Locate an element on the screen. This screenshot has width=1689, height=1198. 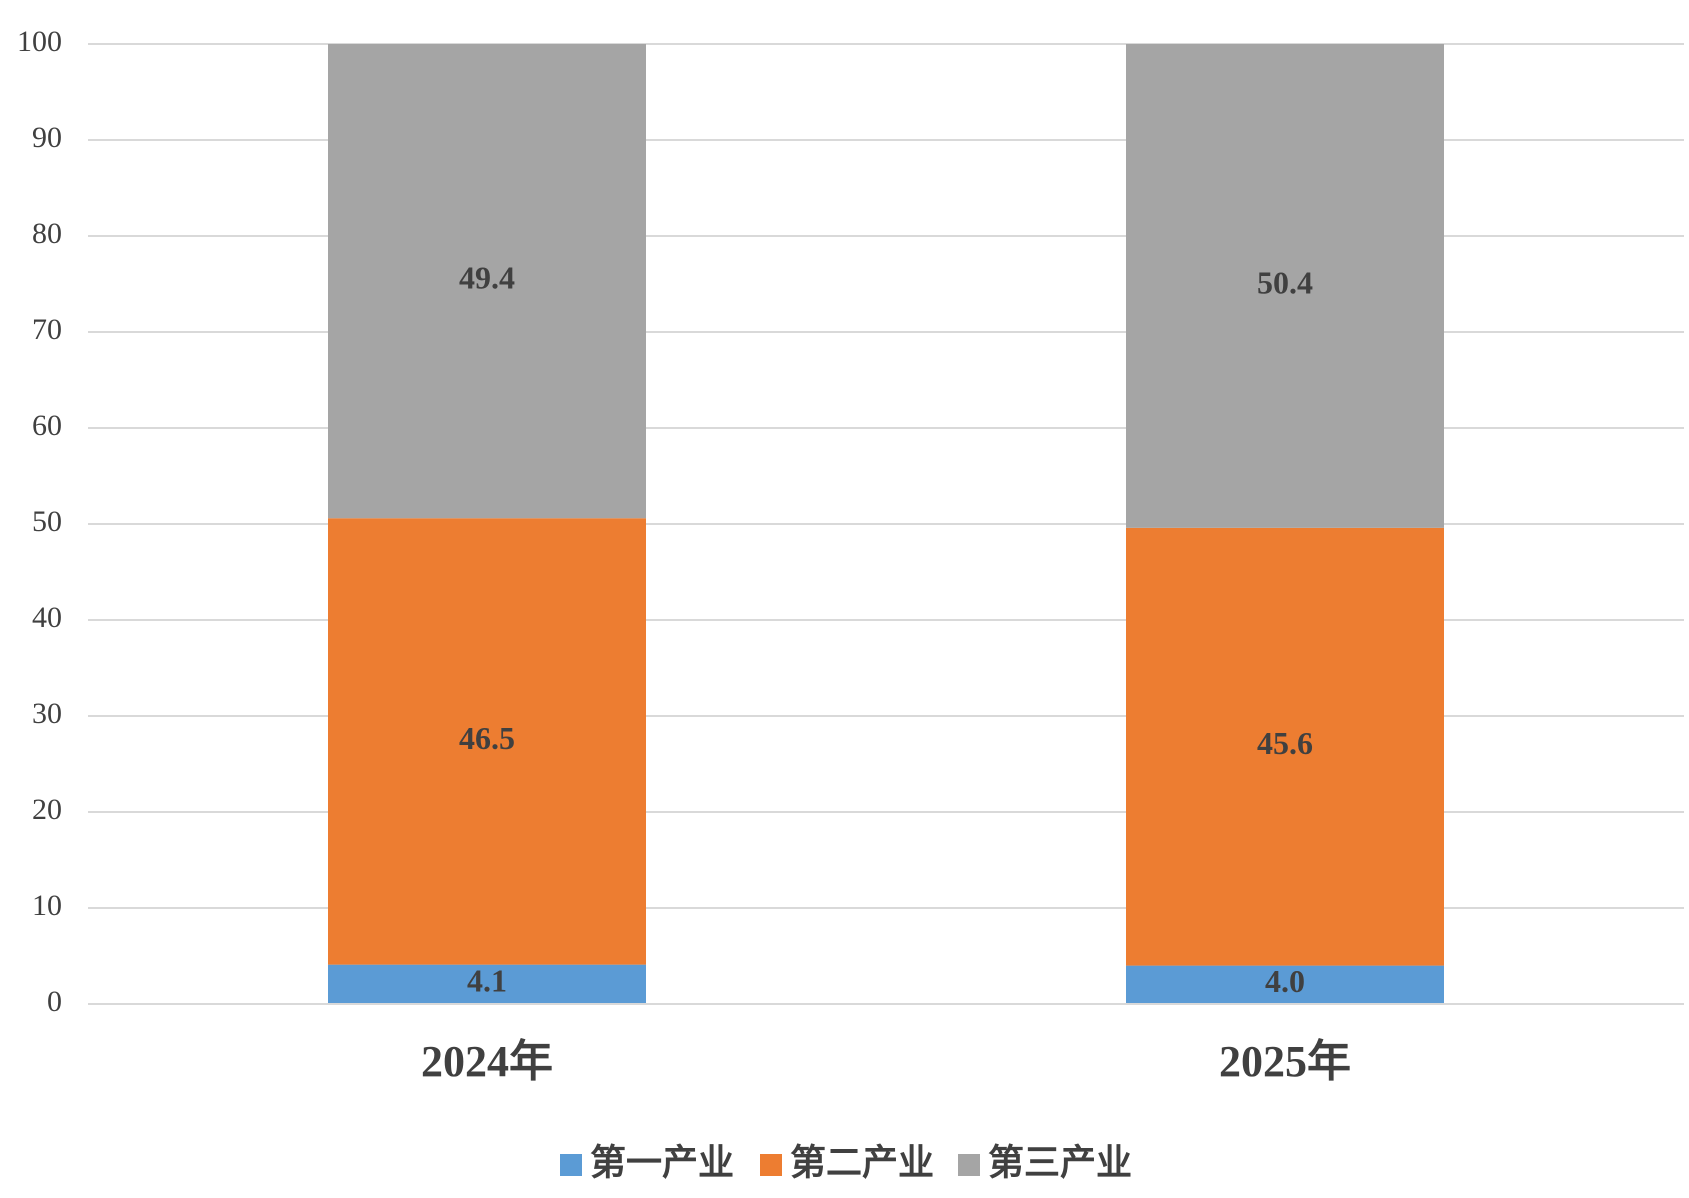
y-tick-label: 40 is located at coordinates (47, 617).